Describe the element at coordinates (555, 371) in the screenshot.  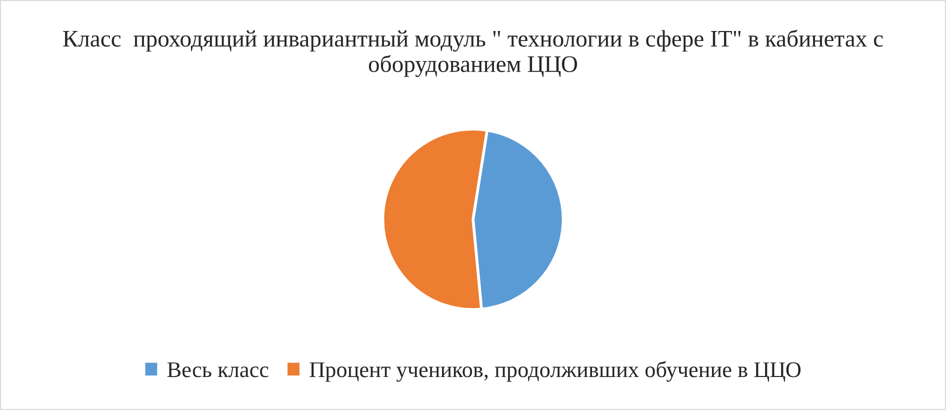
I see `legend-label: Процент учеников, продолживших обучение в ЦЦО` at that location.